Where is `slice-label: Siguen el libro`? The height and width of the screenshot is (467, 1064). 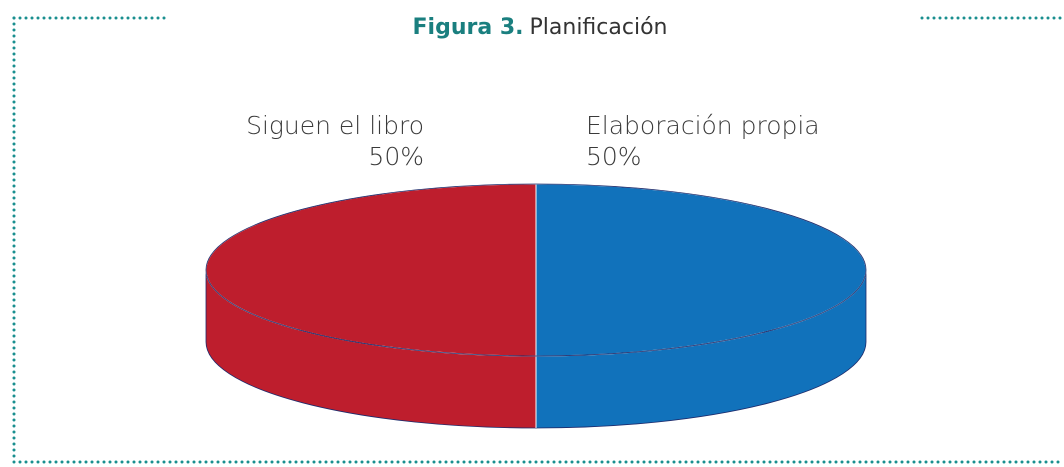
slice-label: Siguen el libro is located at coordinates (335, 125).